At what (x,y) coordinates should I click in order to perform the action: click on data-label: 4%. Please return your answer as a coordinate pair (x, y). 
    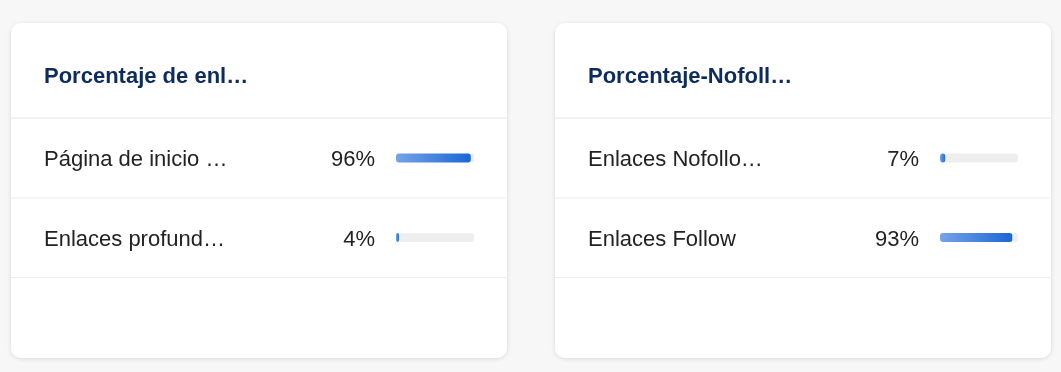
    Looking at the image, I should click on (359, 238).